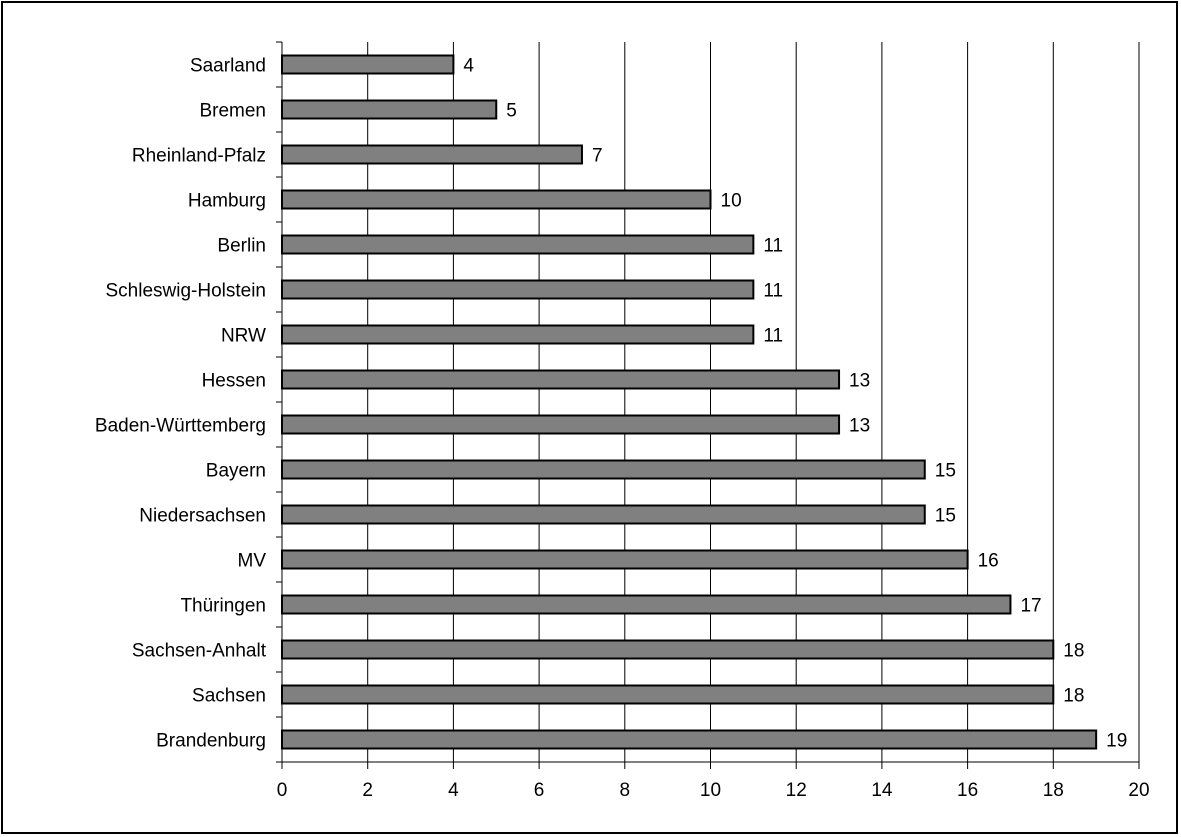  Describe the element at coordinates (202, 516) in the screenshot. I see `category-label: Niedersachsen` at that location.